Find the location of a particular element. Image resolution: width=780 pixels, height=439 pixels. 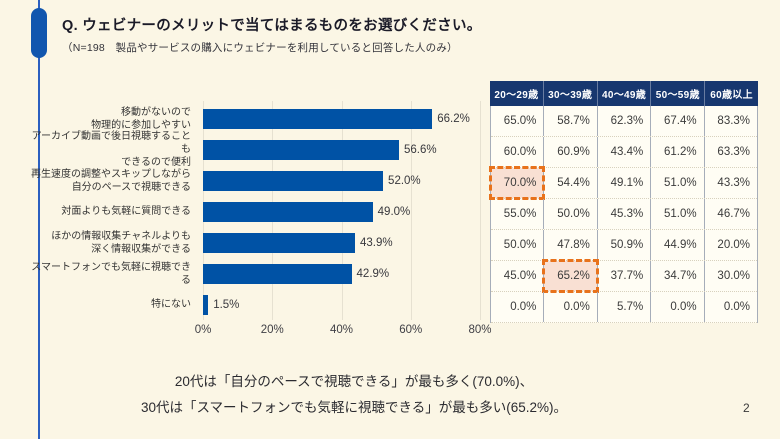

table-cell: 5.7% is located at coordinates (625, 307).